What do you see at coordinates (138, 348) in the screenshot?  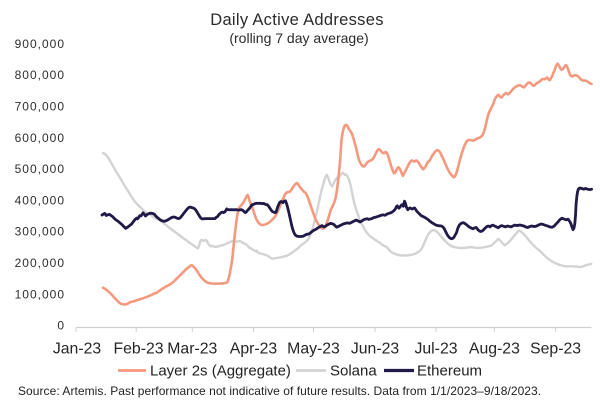 I see `svg-text: Feb-23` at bounding box center [138, 348].